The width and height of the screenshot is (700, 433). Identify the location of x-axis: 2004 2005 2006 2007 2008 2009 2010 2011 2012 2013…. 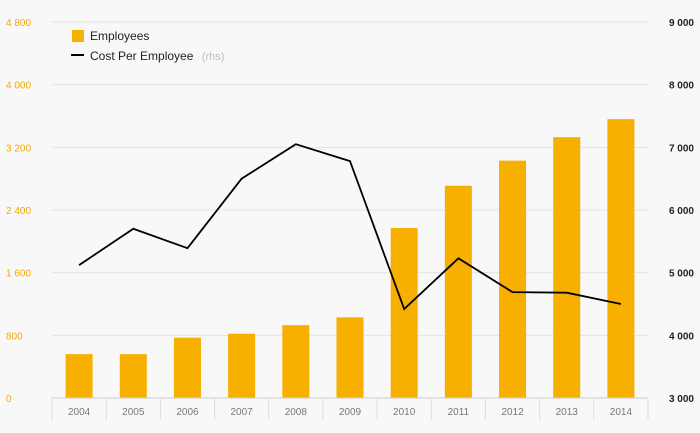
(350, 408).